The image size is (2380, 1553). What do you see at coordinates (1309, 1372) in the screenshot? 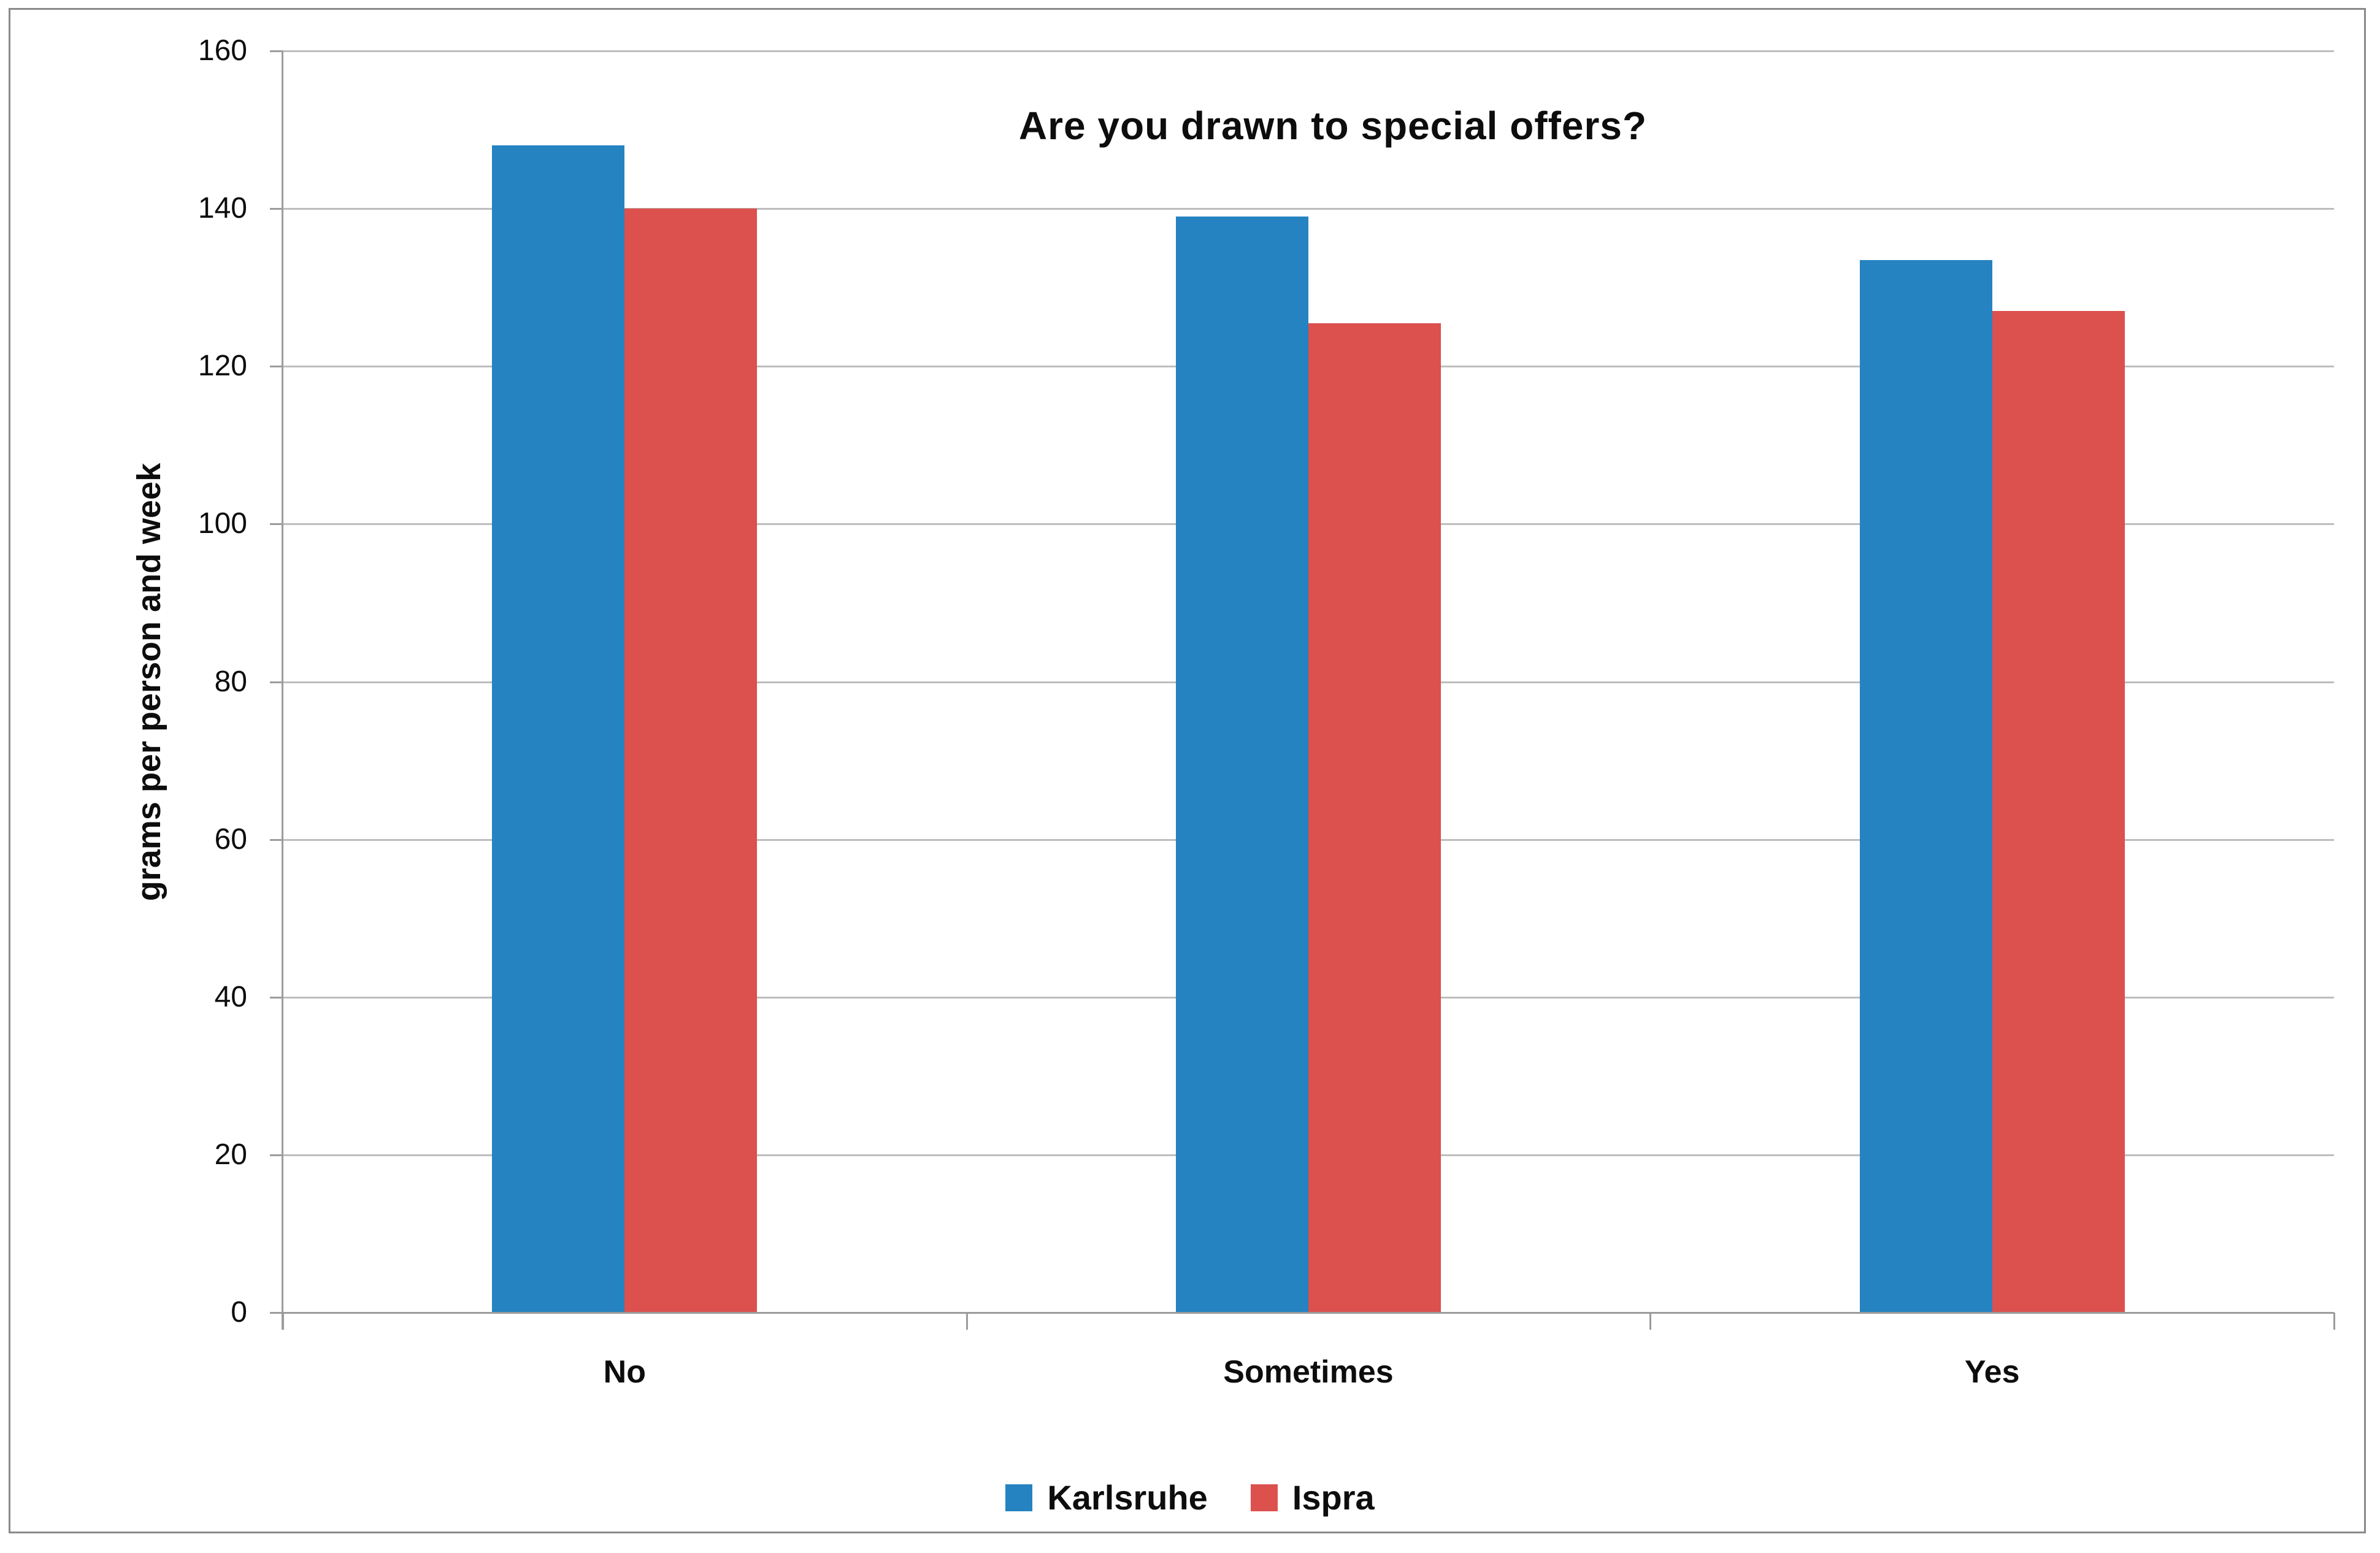
I see `x-label-sometimes: Sometimes` at bounding box center [1309, 1372].